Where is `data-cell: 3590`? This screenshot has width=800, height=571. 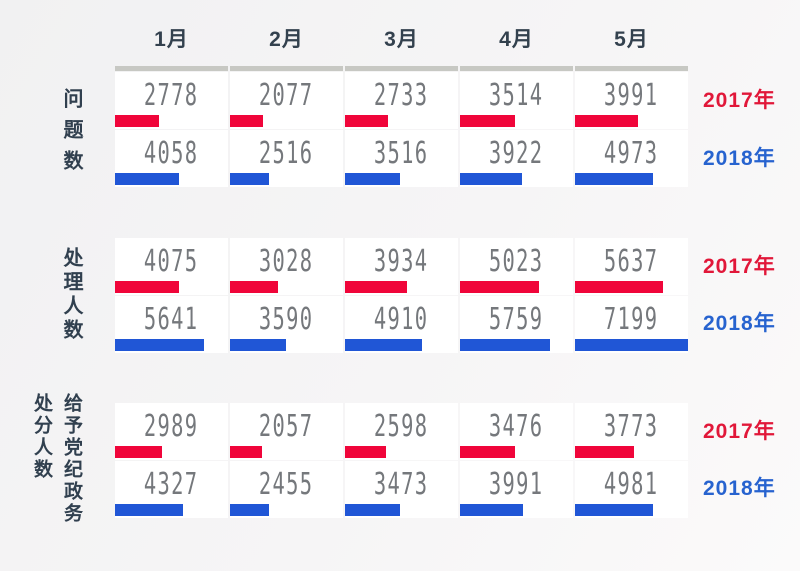 data-cell: 3590 is located at coordinates (286, 324).